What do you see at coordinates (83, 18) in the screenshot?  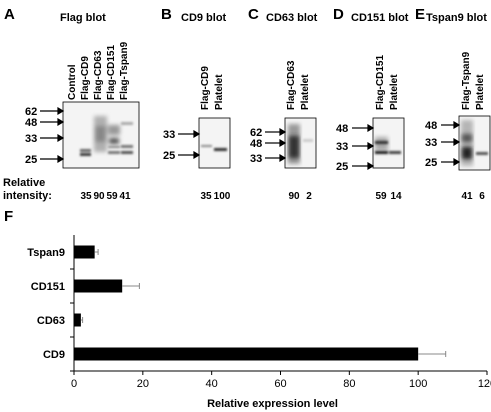 I see `blot-title-a: Flag blot` at bounding box center [83, 18].